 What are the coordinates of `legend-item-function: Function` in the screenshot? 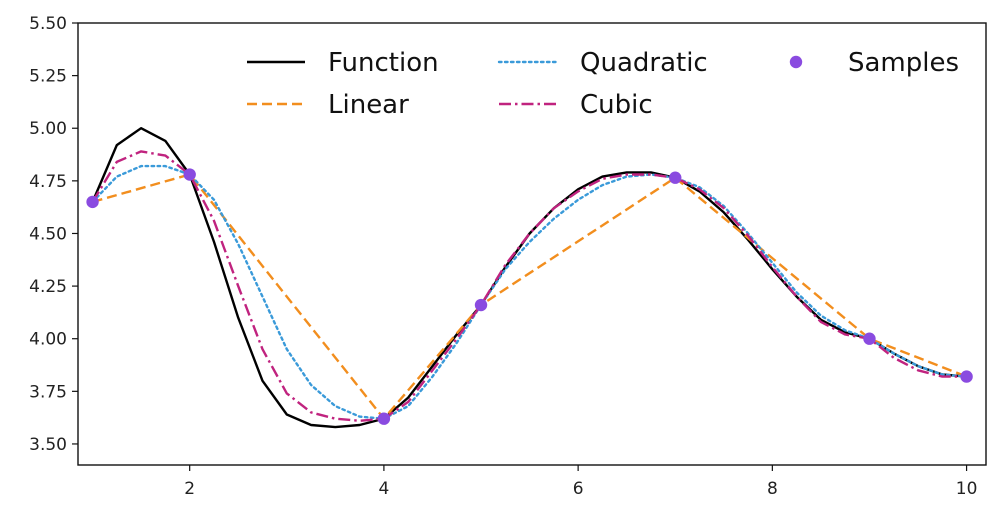 It's located at (343, 63).